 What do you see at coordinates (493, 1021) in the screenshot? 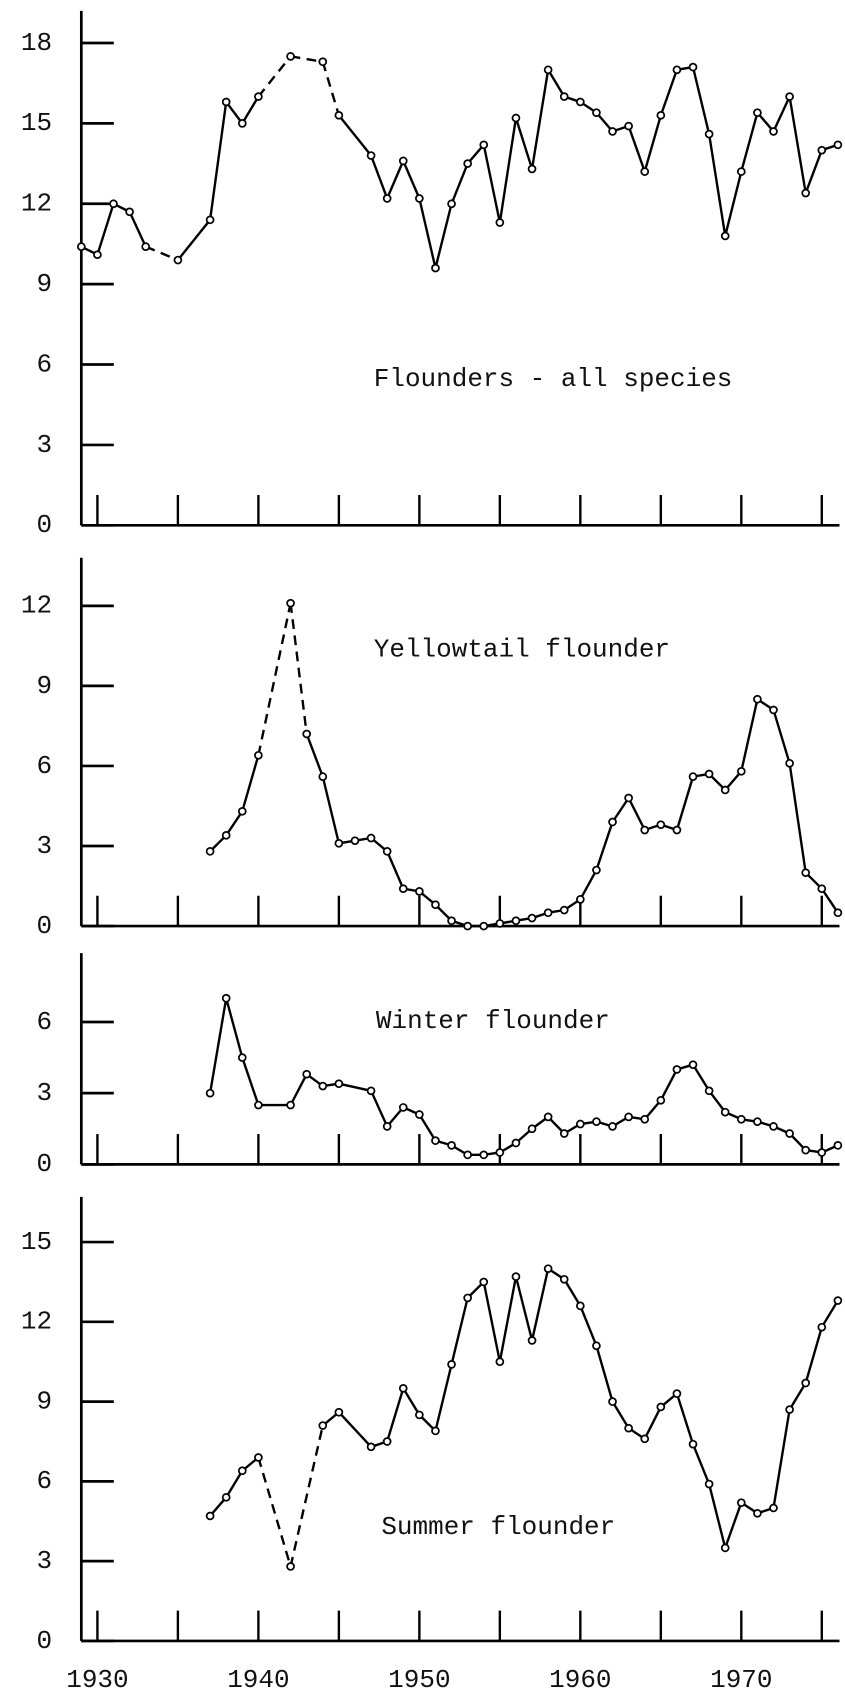
I see `panel-title: Winter flounder` at bounding box center [493, 1021].